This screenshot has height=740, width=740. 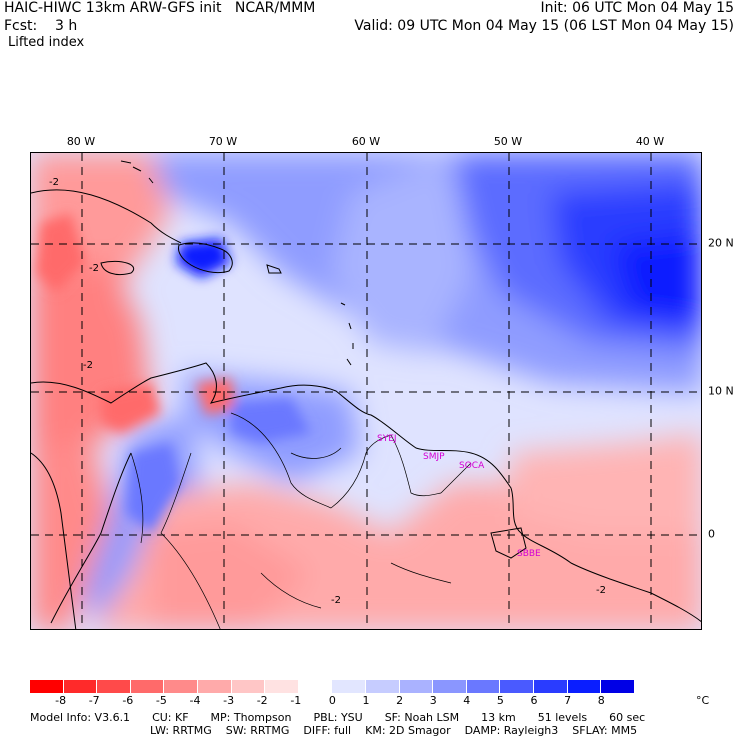 I want to click on footer-item: SF: Noah LSM, so click(x=422, y=717).